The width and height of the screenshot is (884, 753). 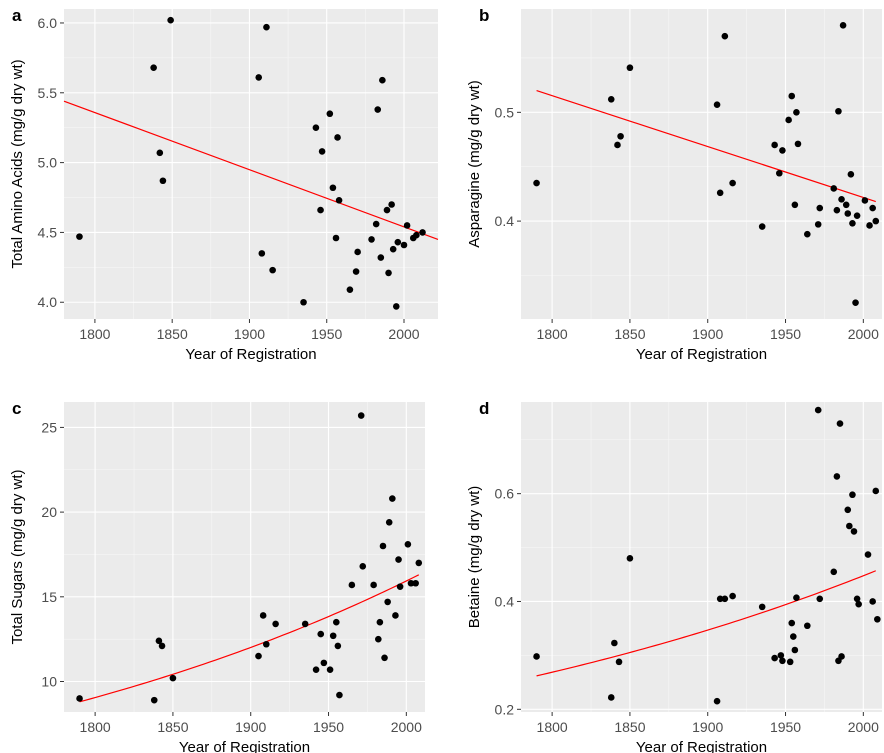 What do you see at coordinates (474, 164) in the screenshot?
I see `y-axis-title: Asparagine (mg/g dry wt)` at bounding box center [474, 164].